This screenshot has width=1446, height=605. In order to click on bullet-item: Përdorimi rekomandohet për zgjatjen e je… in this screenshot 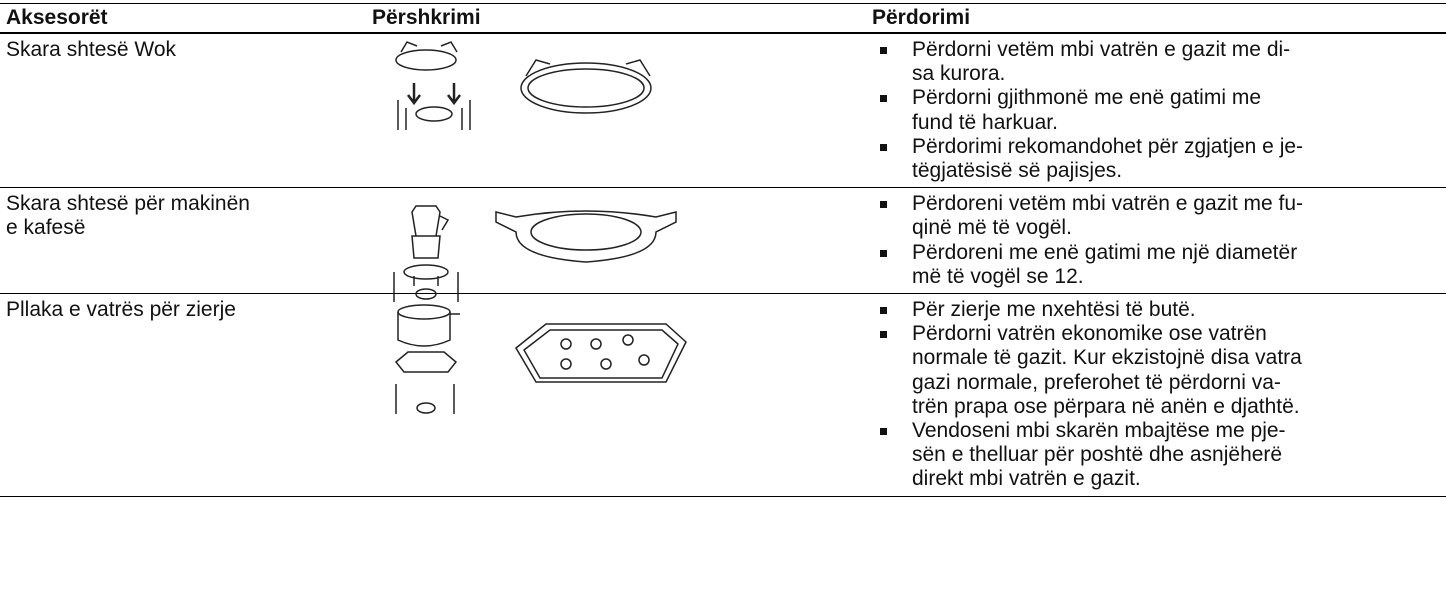, I will do `click(1156, 159)`.